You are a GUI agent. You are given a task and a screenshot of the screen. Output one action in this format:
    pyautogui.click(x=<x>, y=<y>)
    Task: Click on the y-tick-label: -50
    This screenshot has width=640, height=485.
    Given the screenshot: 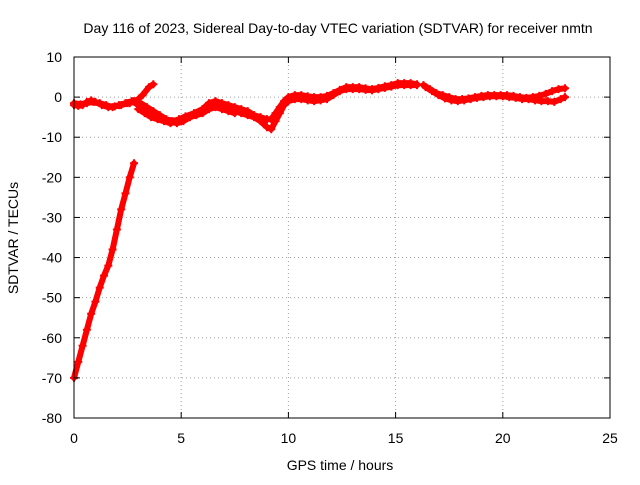 What is the action you would take?
    pyautogui.click(x=52, y=298)
    